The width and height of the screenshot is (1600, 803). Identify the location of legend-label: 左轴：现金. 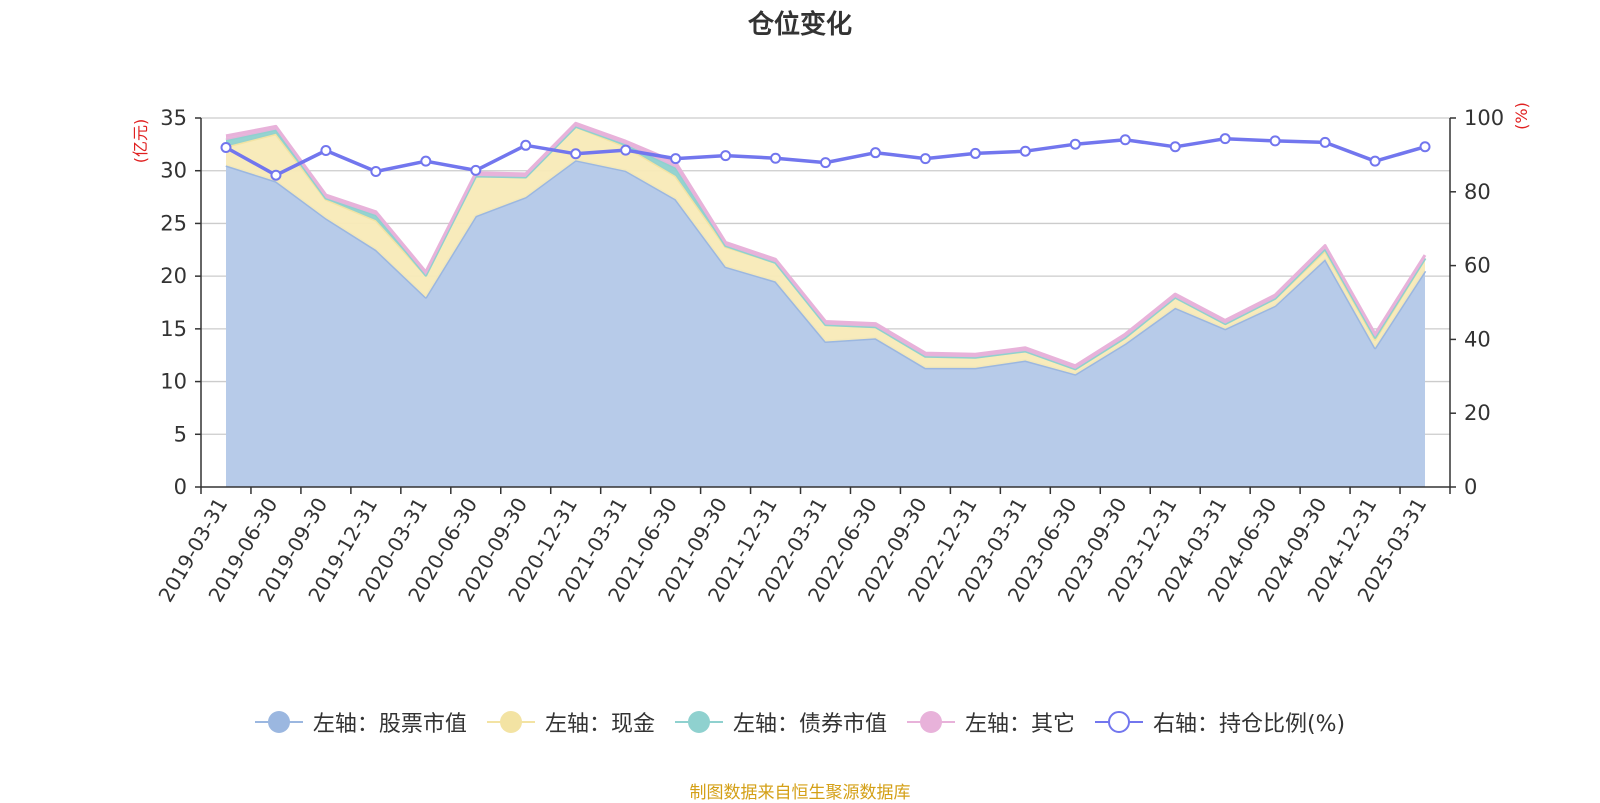
(599, 724).